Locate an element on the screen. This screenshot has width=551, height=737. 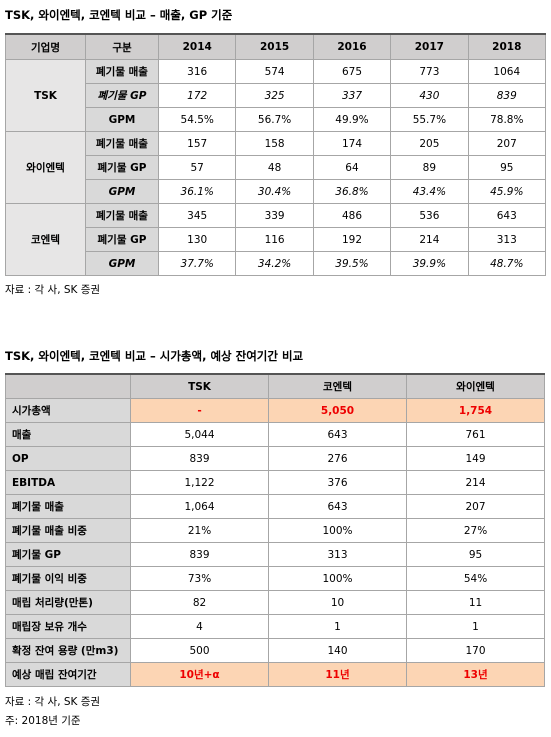
cell: 130 is located at coordinates (197, 239).